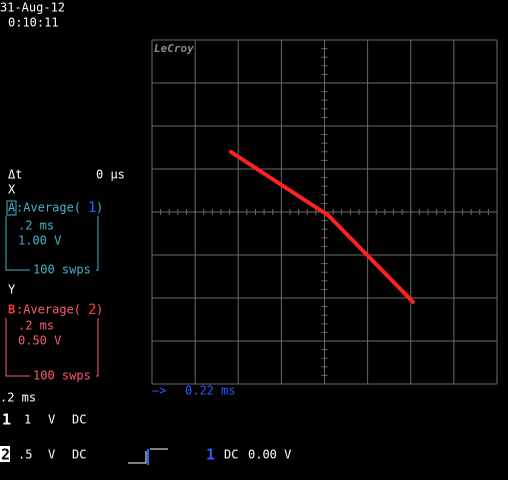 This screenshot has width=508, height=480. Describe the element at coordinates (36, 326) in the screenshot. I see `y-timebase: .2 ms` at that location.